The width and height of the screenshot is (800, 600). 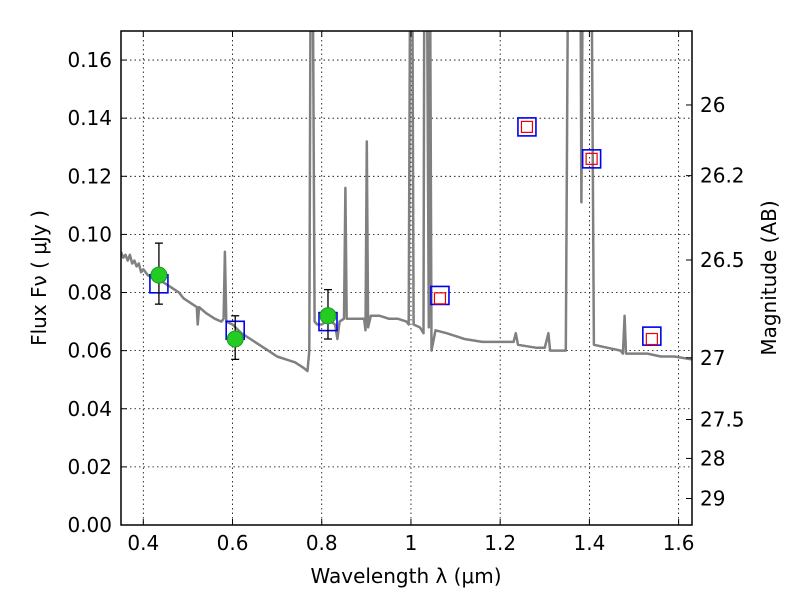 I want to click on y-axis-left: 0.00 0.02 0.04 0.06 0.08 0.10 0.12 0.14 0.16, so click(x=97, y=292).